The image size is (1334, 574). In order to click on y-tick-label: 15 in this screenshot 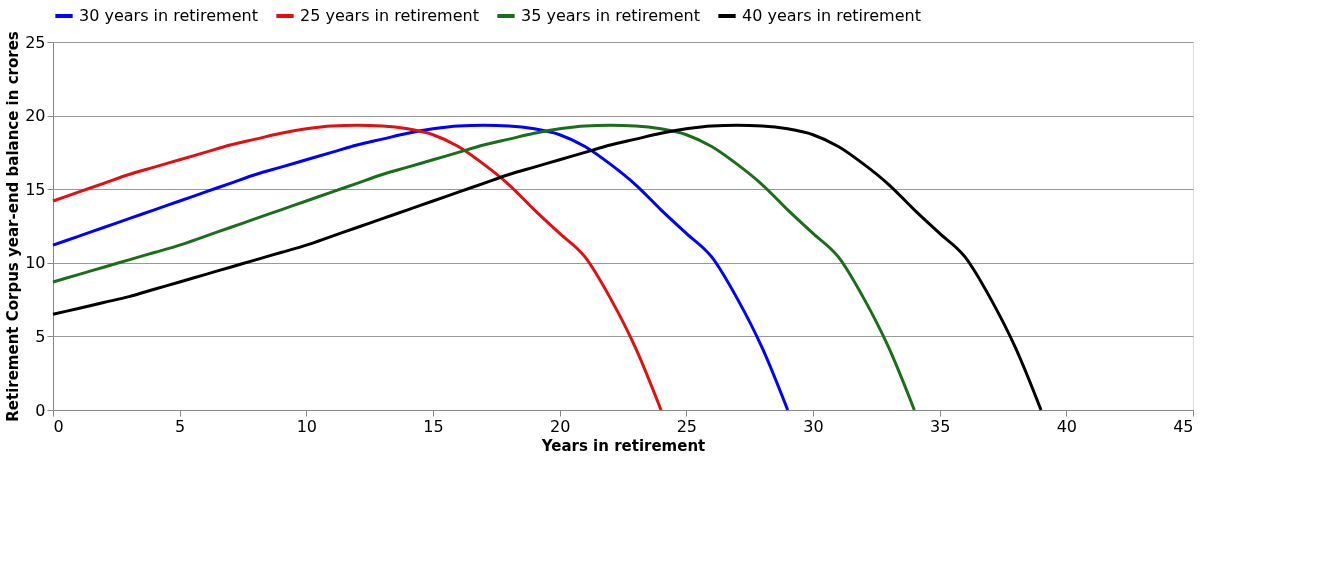, I will do `click(35, 189)`.